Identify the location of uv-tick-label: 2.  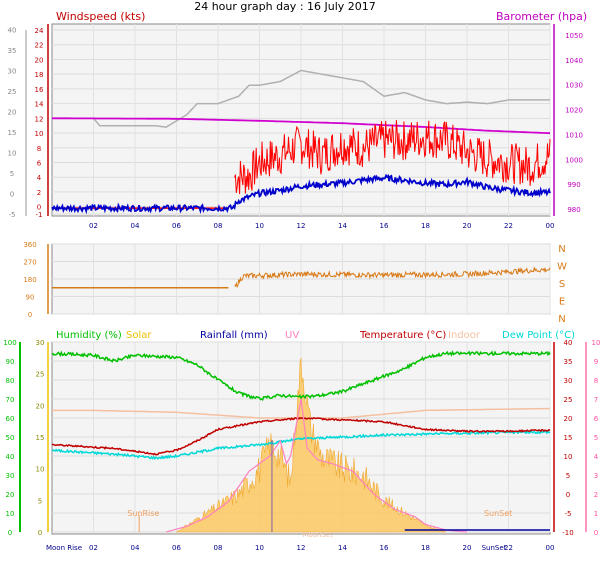
(596, 495).